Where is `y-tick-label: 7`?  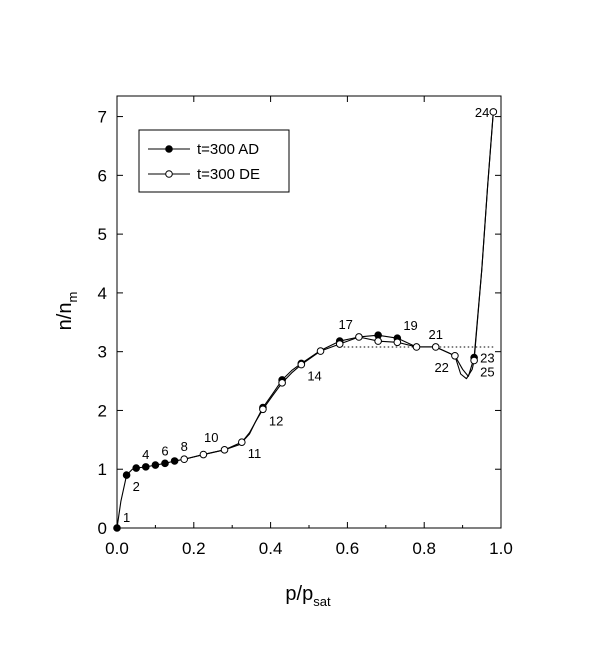 y-tick-label: 7 is located at coordinates (102, 117).